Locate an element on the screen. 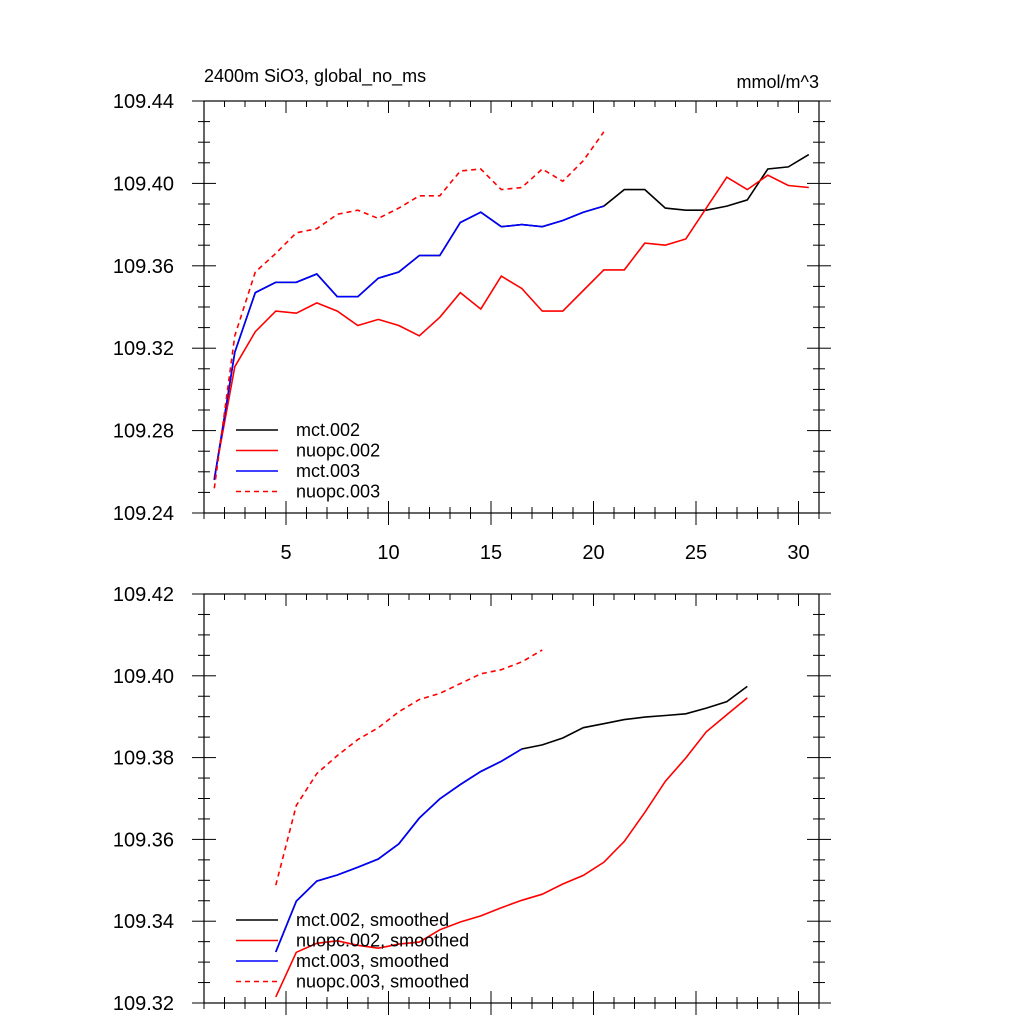  legend-label: nuopc.002 is located at coordinates (338, 451).